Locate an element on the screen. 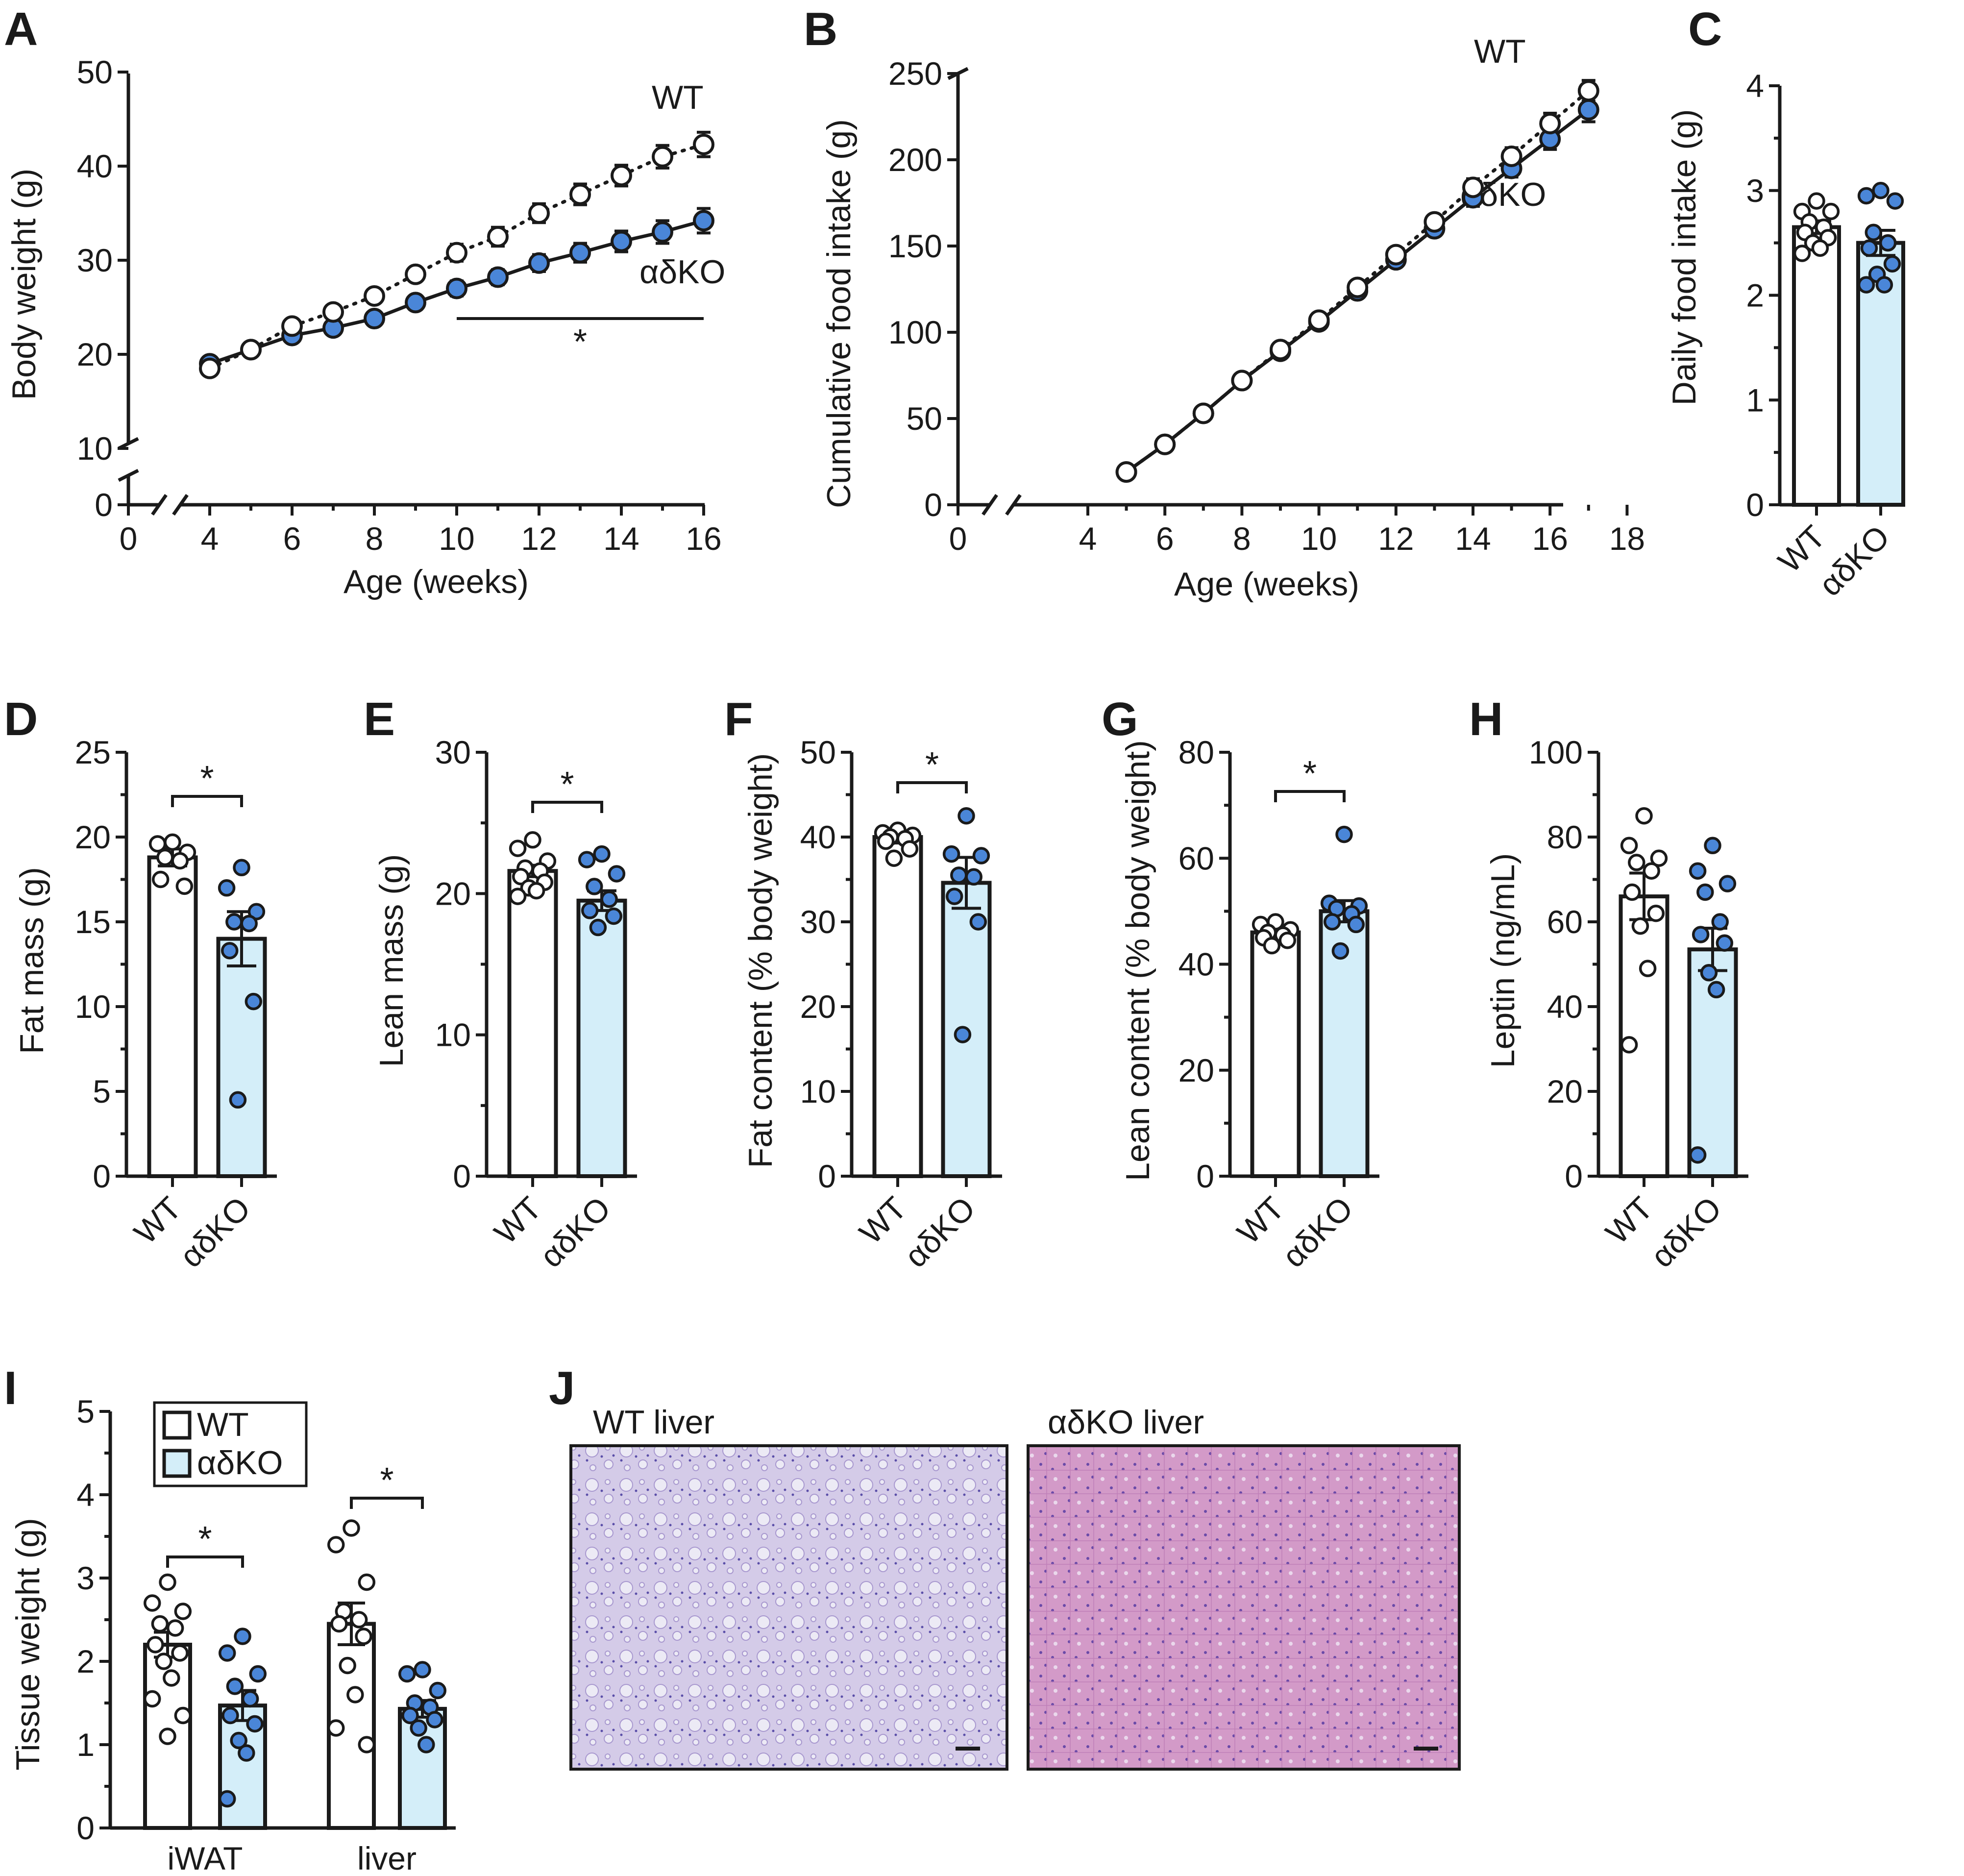 The height and width of the screenshot is (1876, 1964). ko-bar is located at coordinates (601, 1038).